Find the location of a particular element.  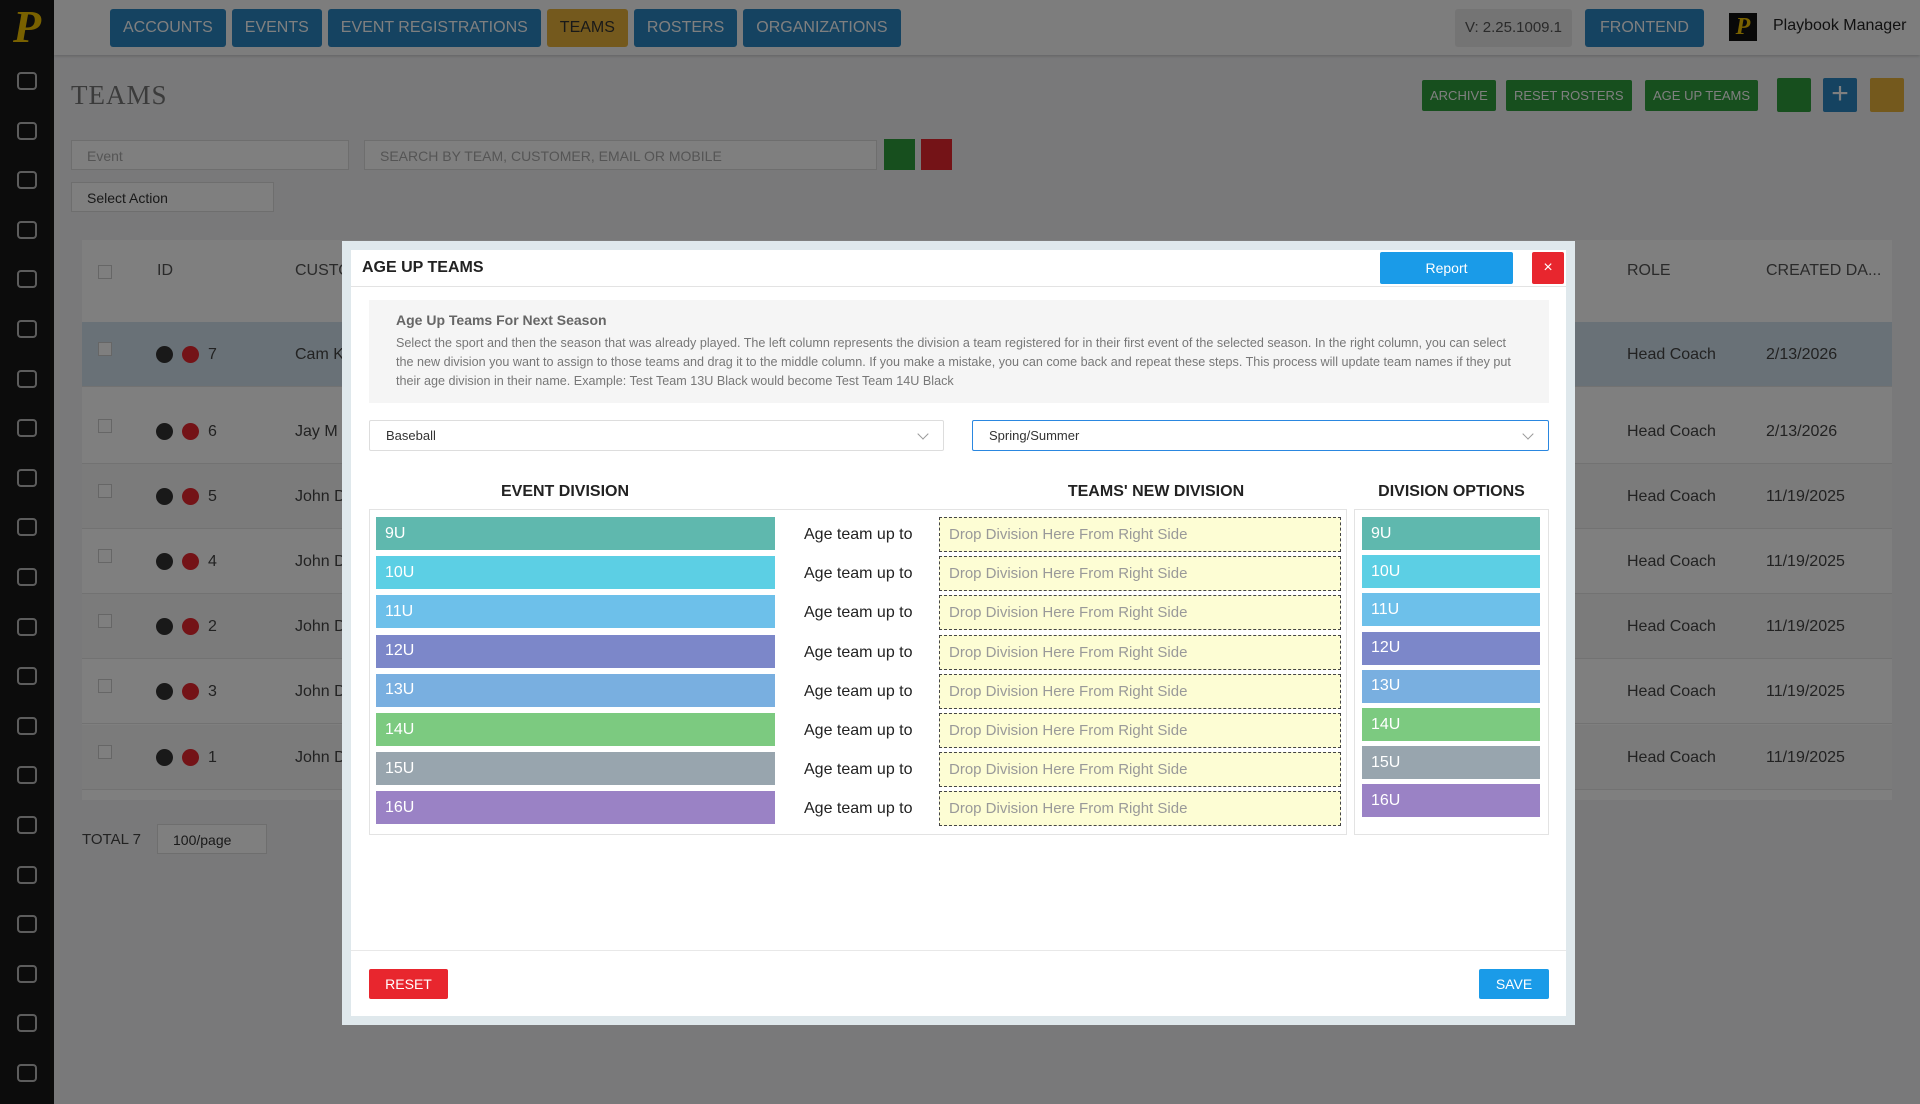

event-division: 15U is located at coordinates (575, 769).